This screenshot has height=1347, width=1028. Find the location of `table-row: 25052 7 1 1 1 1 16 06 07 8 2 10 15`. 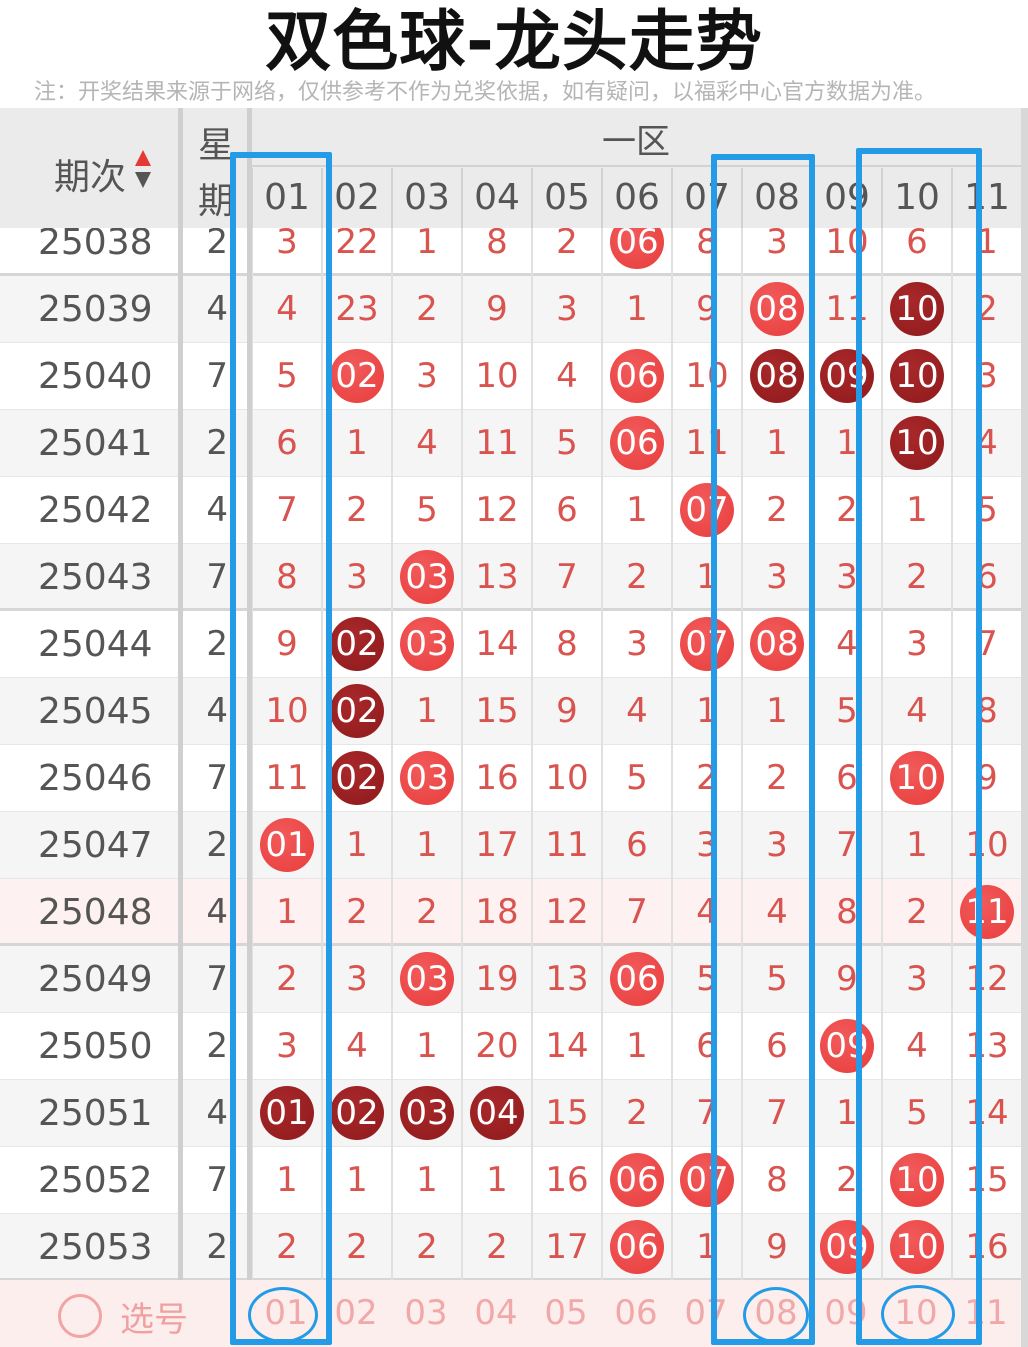

table-row: 25052 7 1 1 1 1 16 06 07 8 2 10 15 is located at coordinates (510, 1180).